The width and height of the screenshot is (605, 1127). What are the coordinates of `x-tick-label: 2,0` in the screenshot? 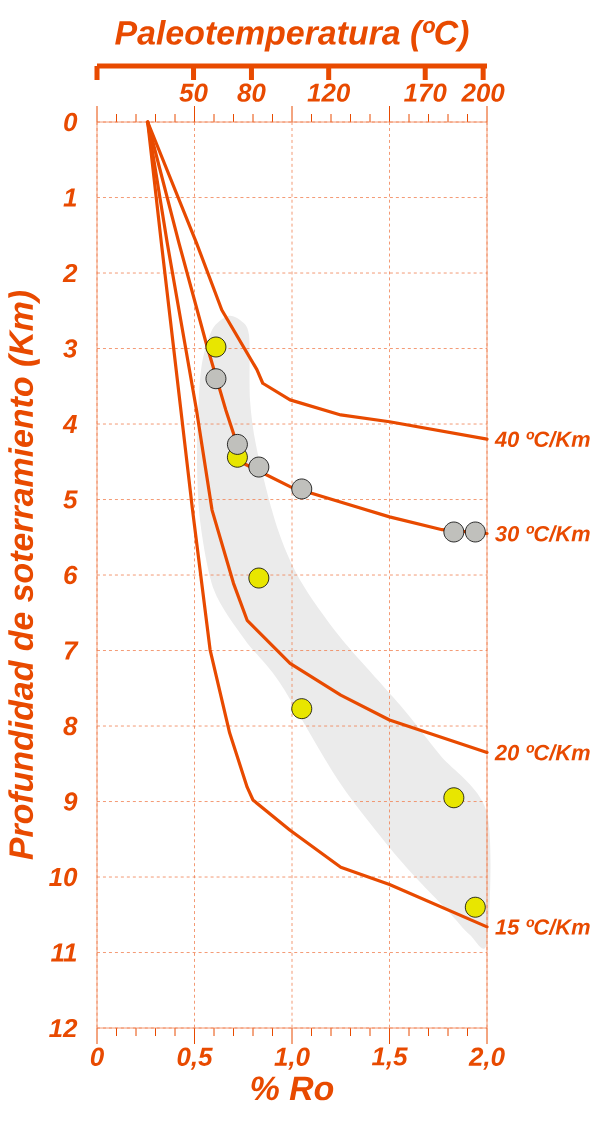 It's located at (486, 1058).